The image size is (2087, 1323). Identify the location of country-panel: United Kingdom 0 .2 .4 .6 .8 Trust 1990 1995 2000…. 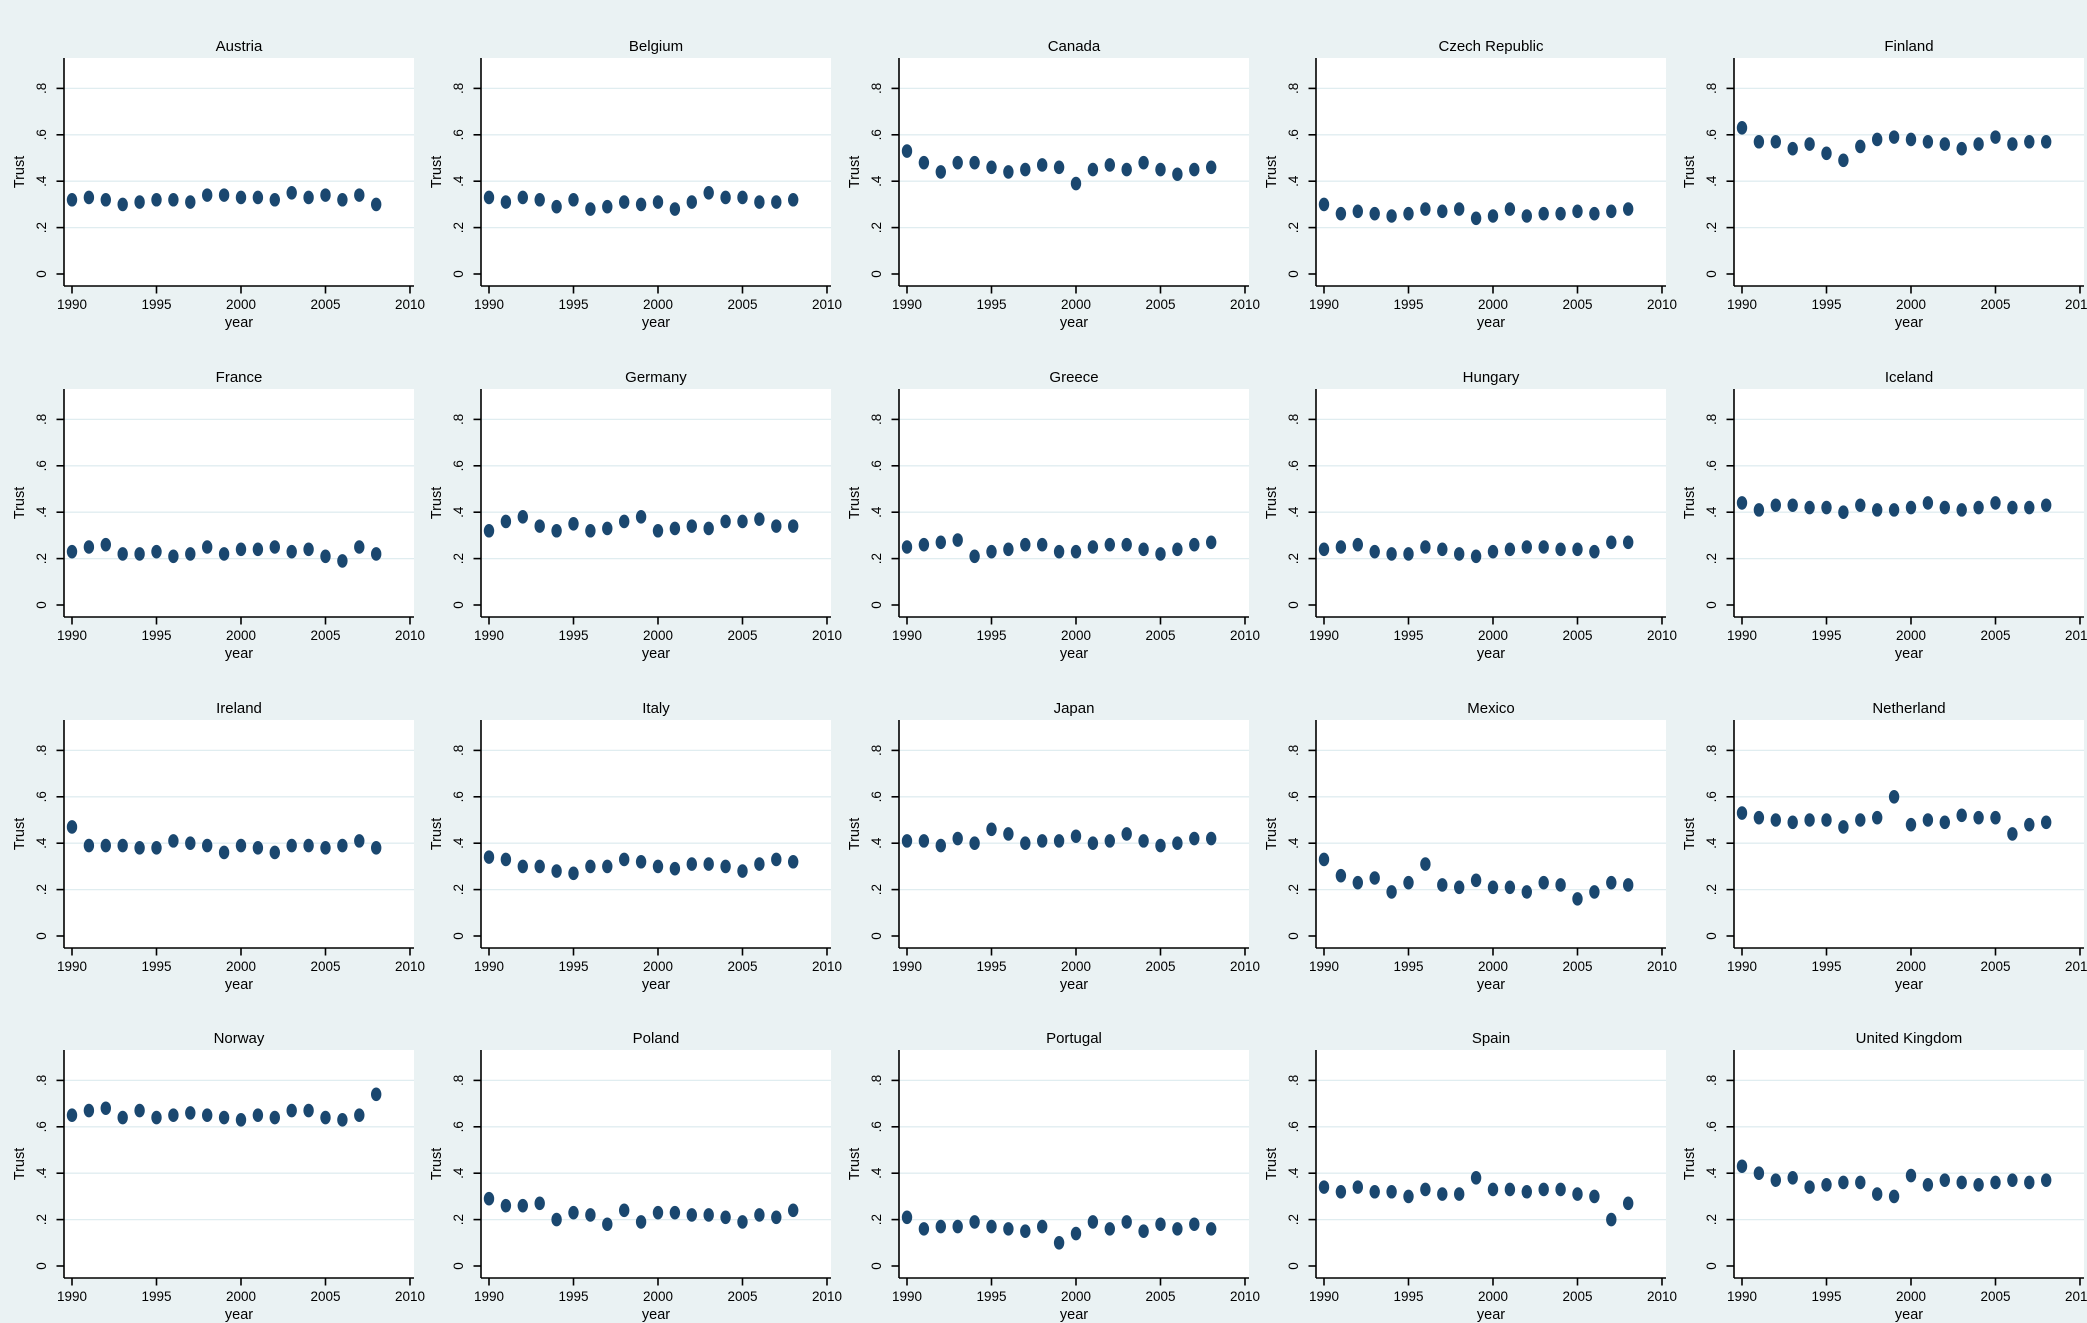
(1878, 1157).